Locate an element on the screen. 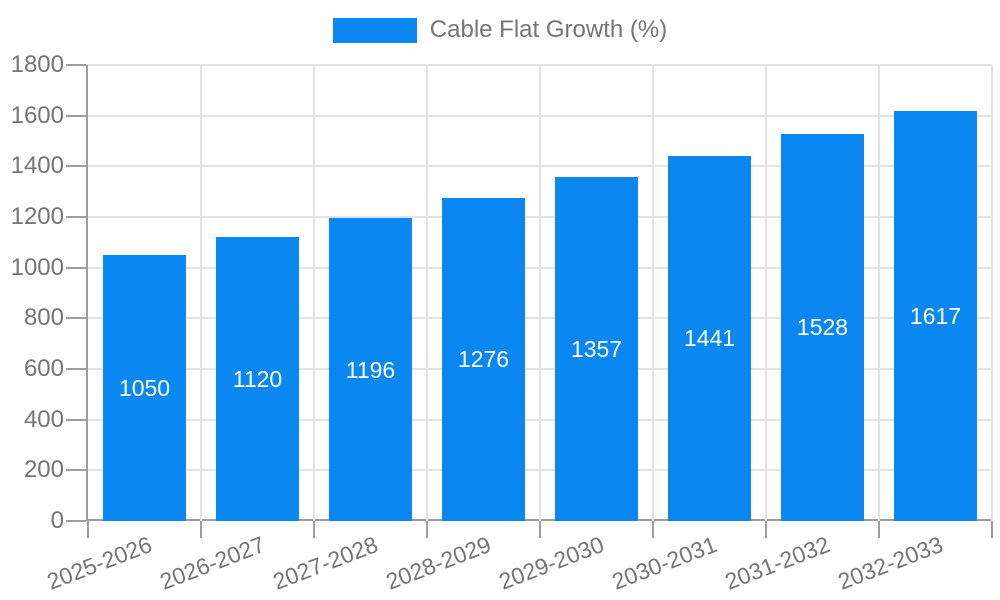  bar-value-label: 1357 is located at coordinates (596, 349).